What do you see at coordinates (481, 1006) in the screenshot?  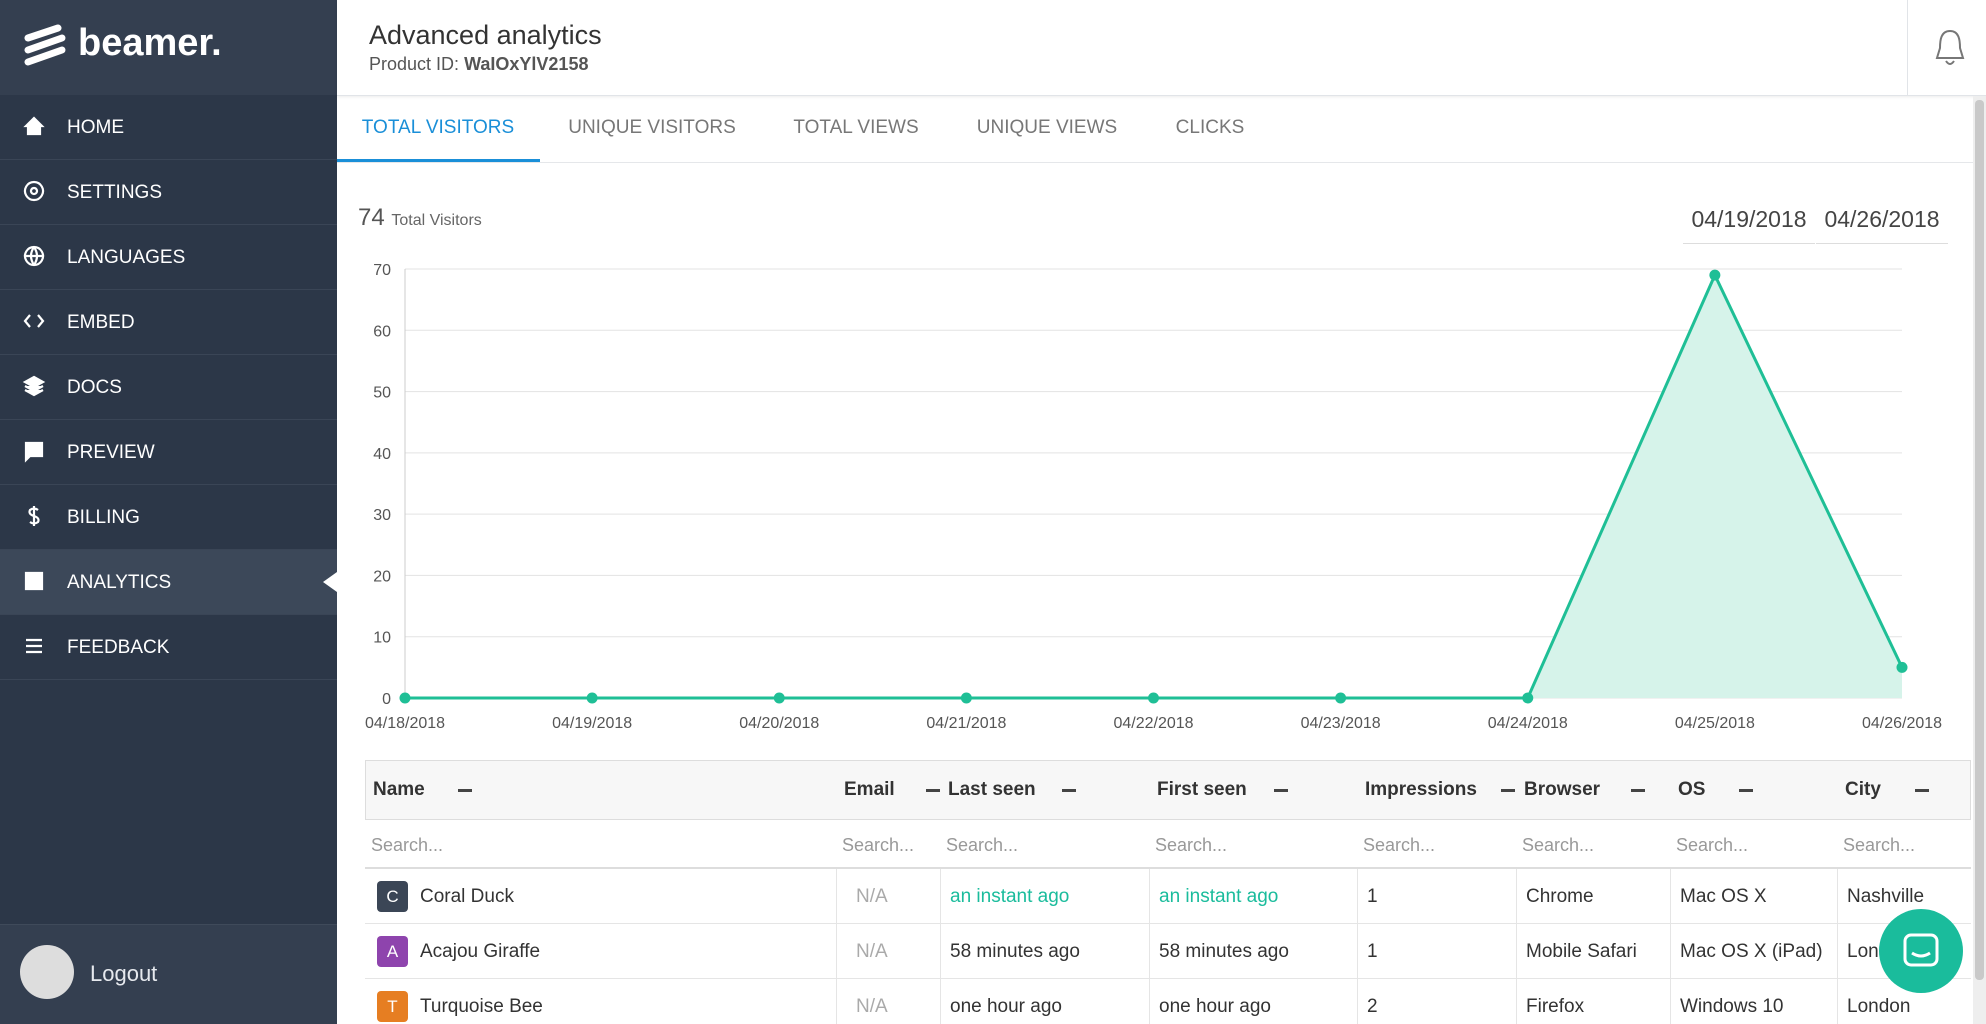 I see `user-name: Turquoise Bee` at bounding box center [481, 1006].